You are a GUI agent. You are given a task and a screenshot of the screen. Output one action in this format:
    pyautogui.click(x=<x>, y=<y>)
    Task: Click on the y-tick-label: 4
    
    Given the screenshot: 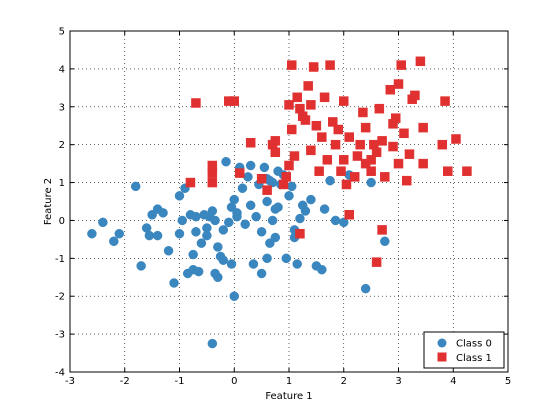 What is the action you would take?
    pyautogui.click(x=62, y=69)
    